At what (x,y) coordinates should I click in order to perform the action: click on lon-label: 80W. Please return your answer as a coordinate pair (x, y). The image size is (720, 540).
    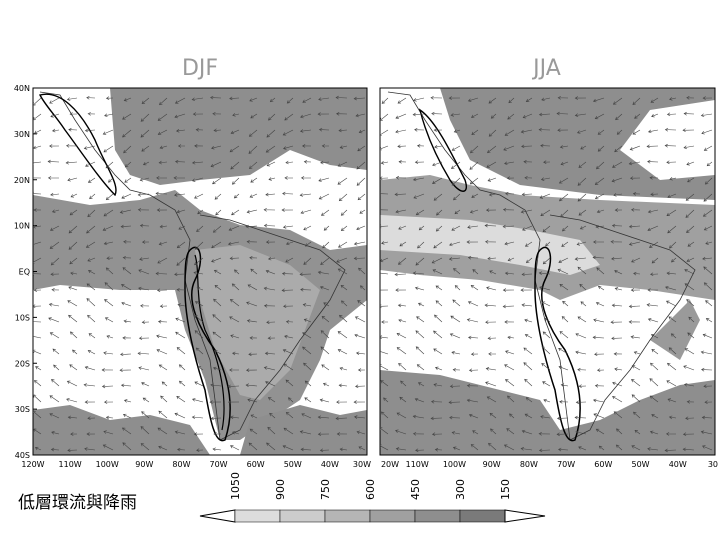
    Looking at the image, I should click on (181, 464).